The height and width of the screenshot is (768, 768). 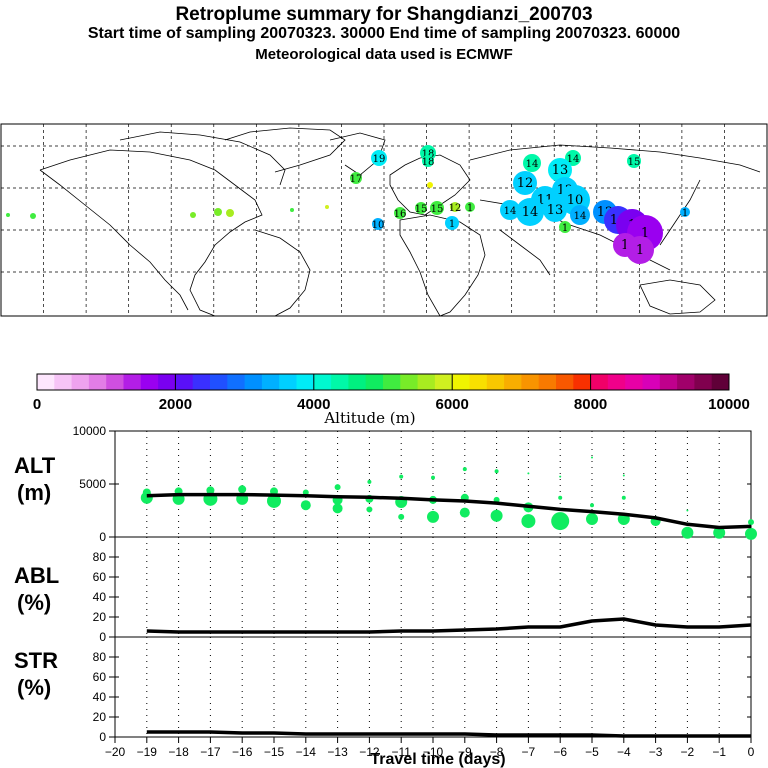 What do you see at coordinates (422, 597) in the screenshot?
I see `abl-y-ticks: 80 60 40 20 0` at bounding box center [422, 597].